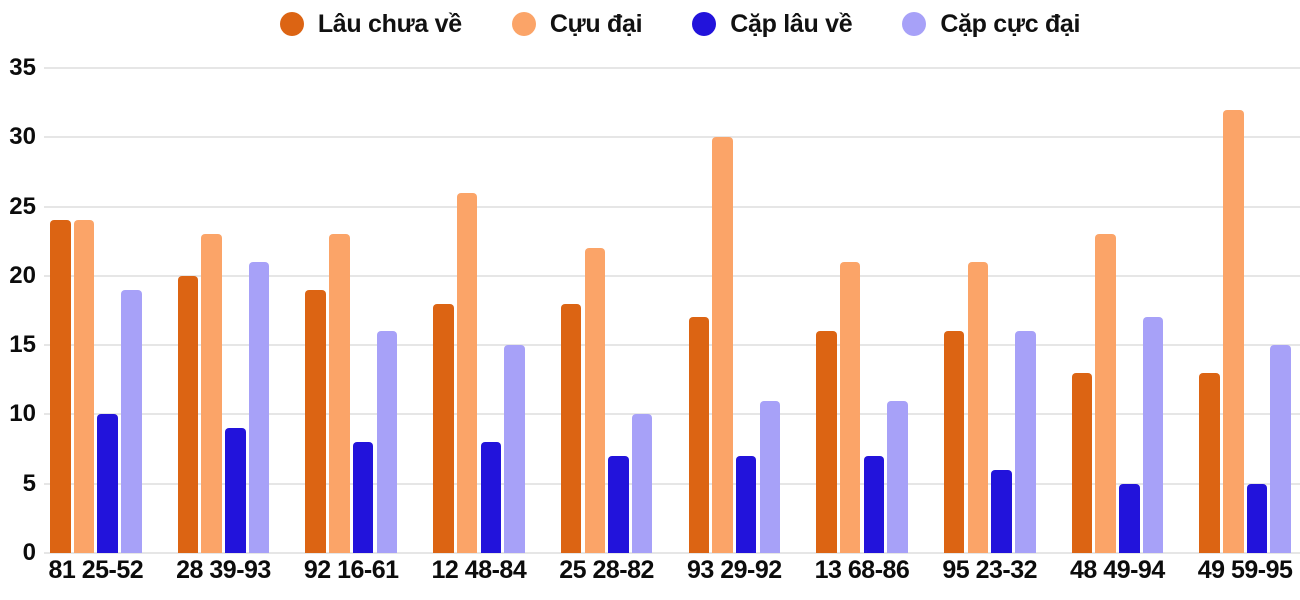 Image resolution: width=1300 pixels, height=600 pixels. I want to click on legend-item-cap-cuc-dai: Cặp cực đại, so click(991, 24).